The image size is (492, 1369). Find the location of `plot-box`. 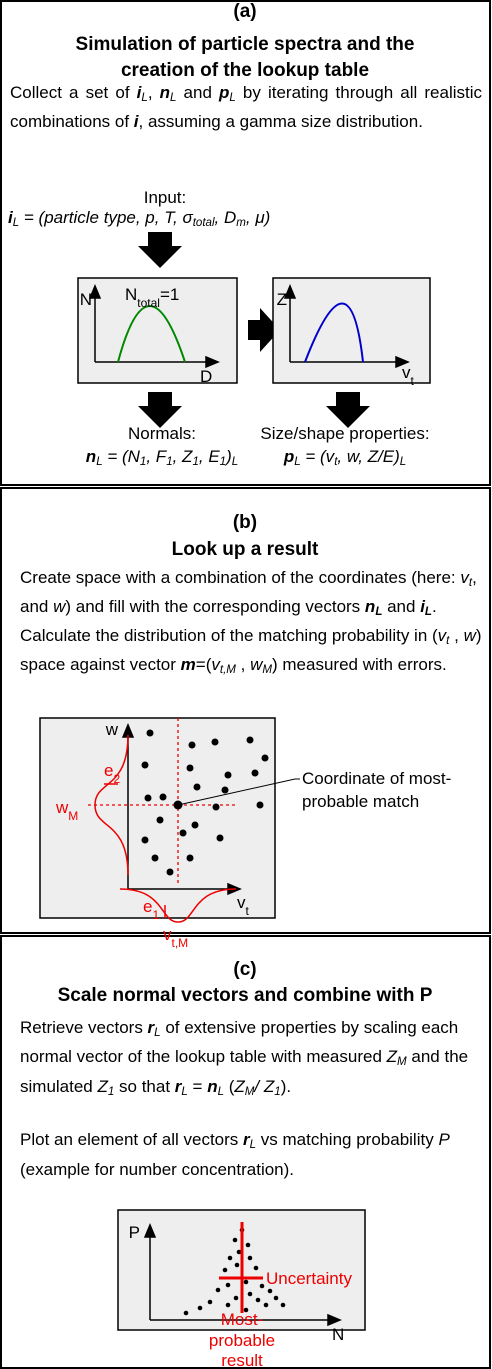

plot-box is located at coordinates (351, 330).